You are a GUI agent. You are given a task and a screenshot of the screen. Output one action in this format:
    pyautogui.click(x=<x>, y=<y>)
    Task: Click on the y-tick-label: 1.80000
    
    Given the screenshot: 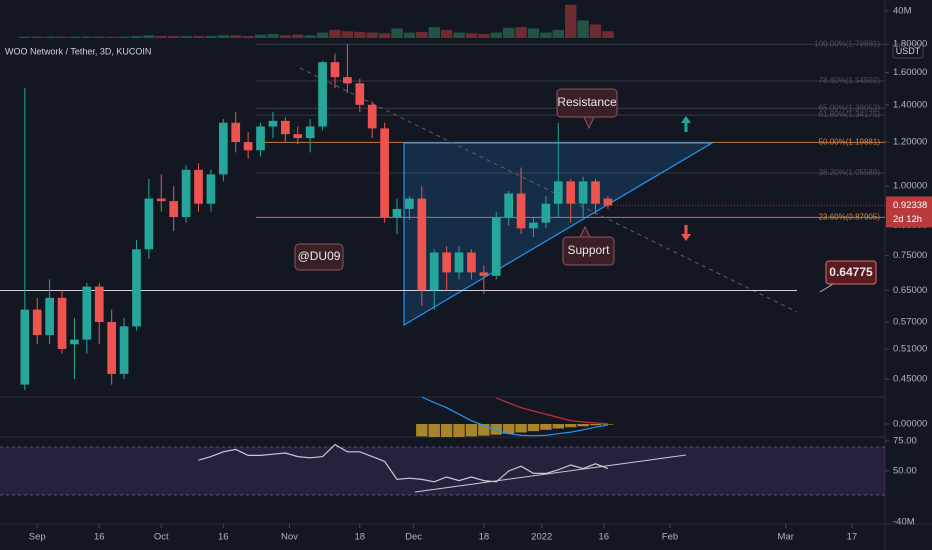 What is the action you would take?
    pyautogui.click(x=910, y=44)
    